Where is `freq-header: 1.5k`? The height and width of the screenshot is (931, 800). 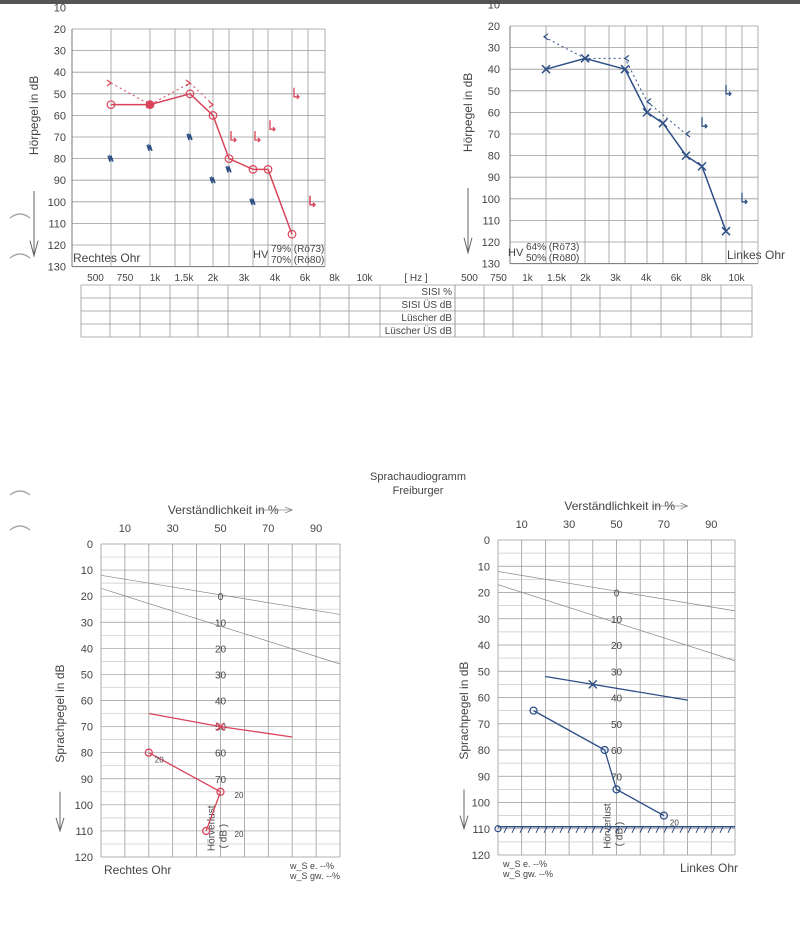
freq-header: 1.5k is located at coordinates (557, 278).